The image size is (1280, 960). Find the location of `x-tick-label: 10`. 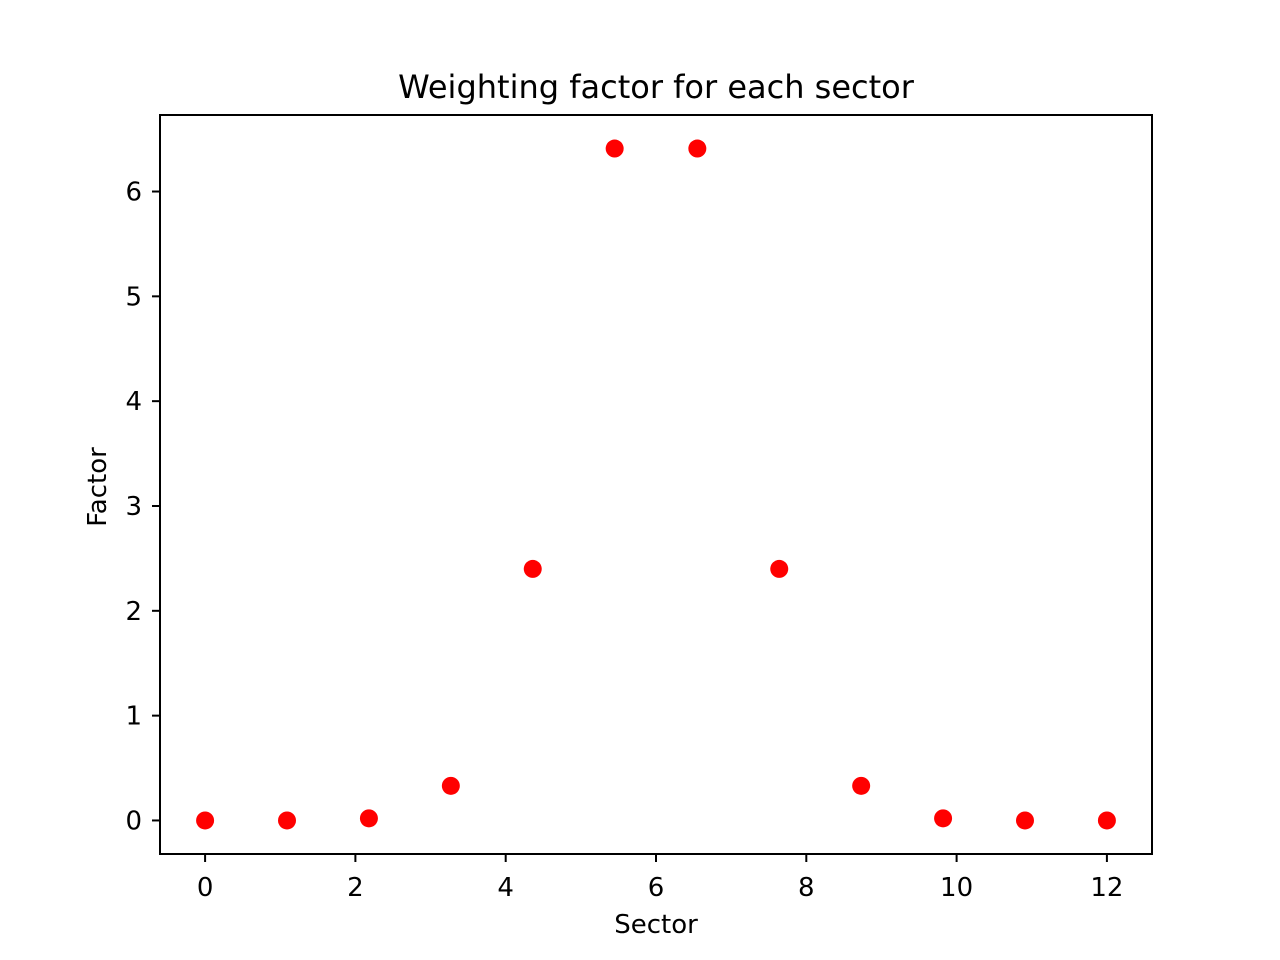

x-tick-label: 10 is located at coordinates (956, 888).